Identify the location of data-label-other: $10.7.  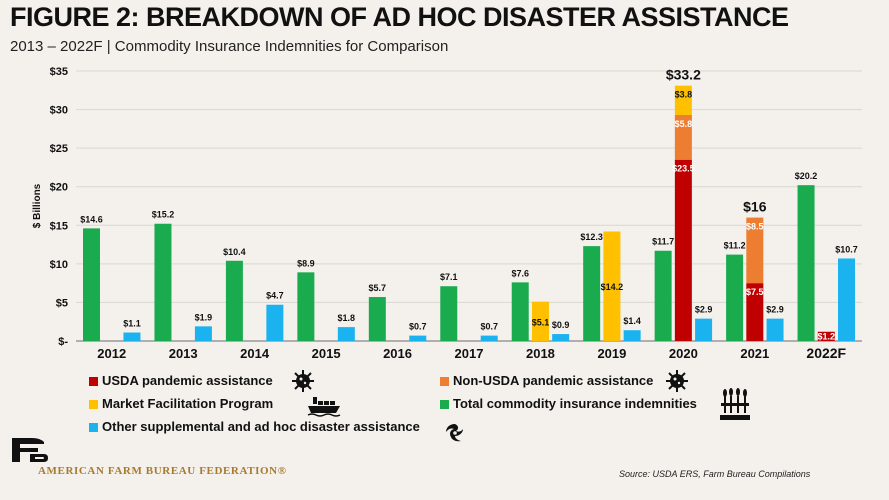
(846, 249).